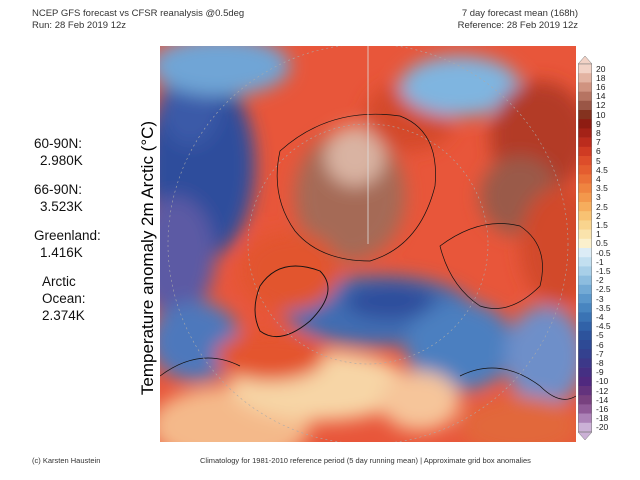 This screenshot has height=480, width=640. What do you see at coordinates (517, 25) in the screenshot?
I see `reference-time: Reference: 28 Feb 2019 12z` at bounding box center [517, 25].